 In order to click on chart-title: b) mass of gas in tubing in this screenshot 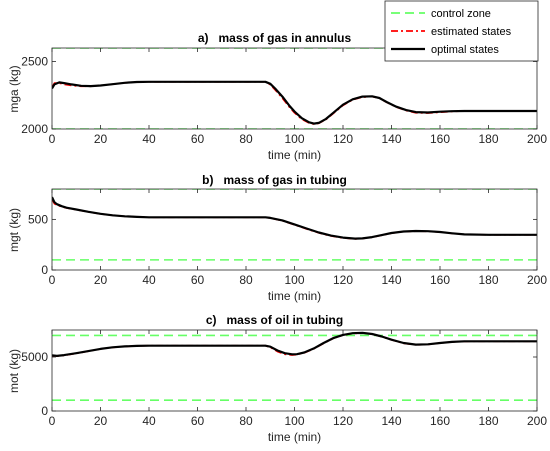, I will do `click(274, 180)`.